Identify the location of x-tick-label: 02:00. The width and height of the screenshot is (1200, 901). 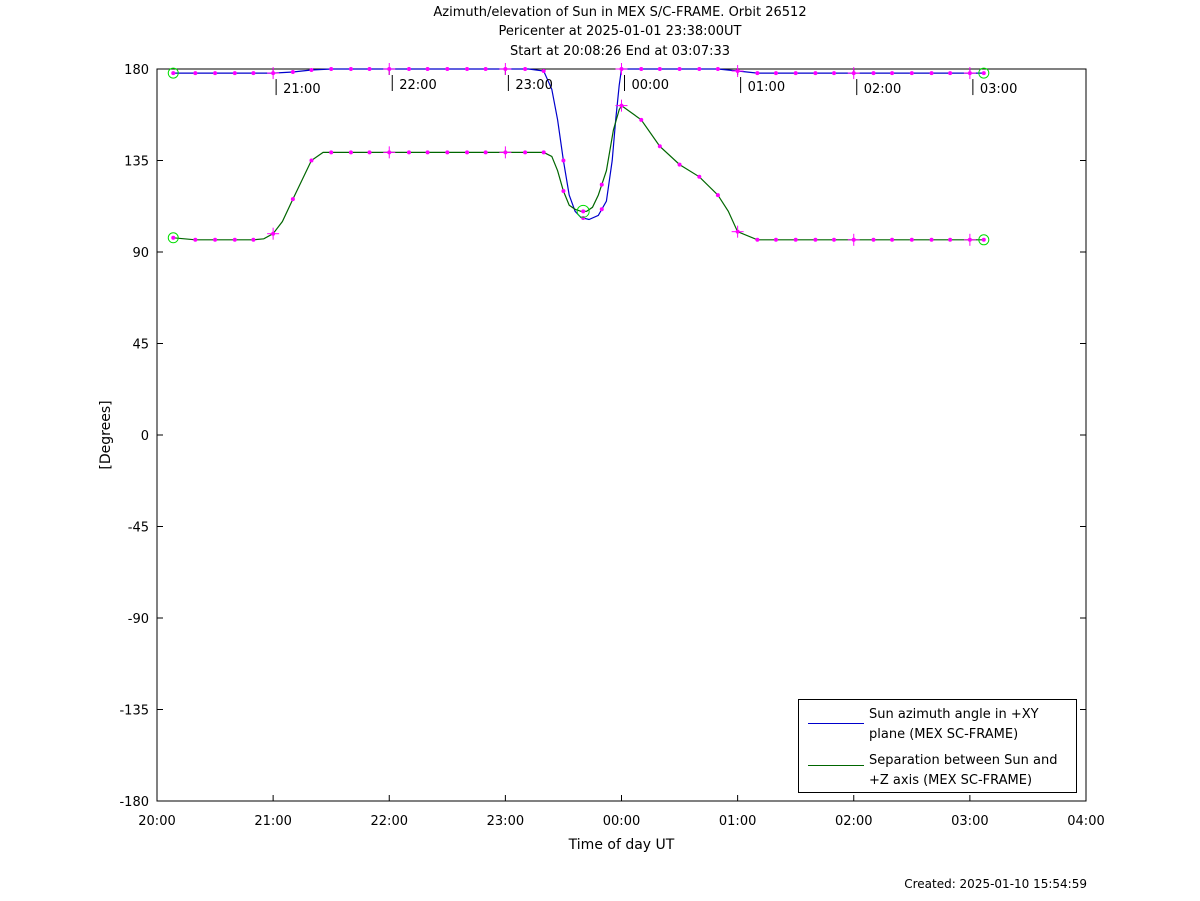
(853, 821).